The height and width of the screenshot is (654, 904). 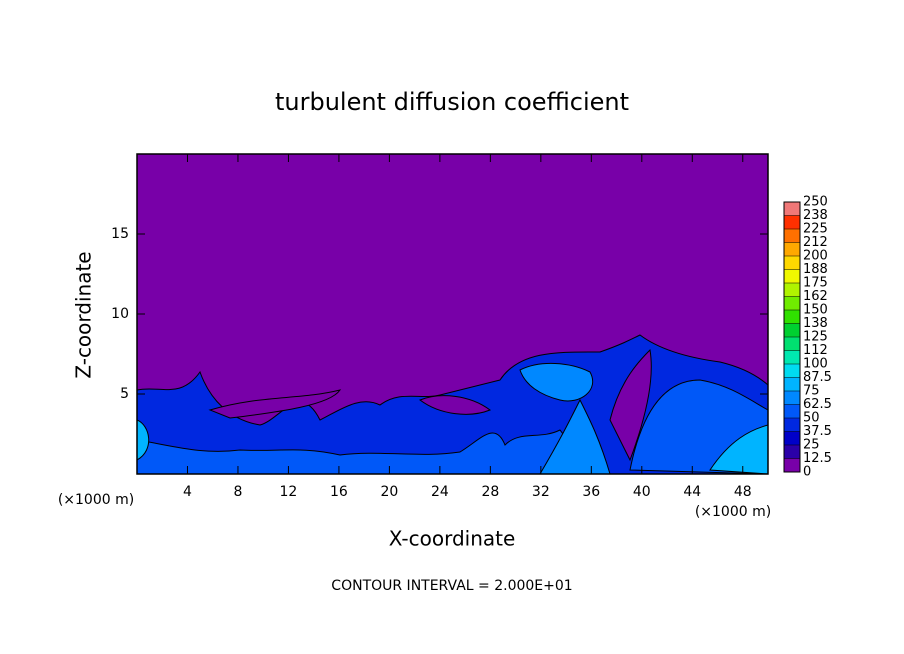 What do you see at coordinates (815, 310) in the screenshot?
I see `colorbar-label: 150` at bounding box center [815, 310].